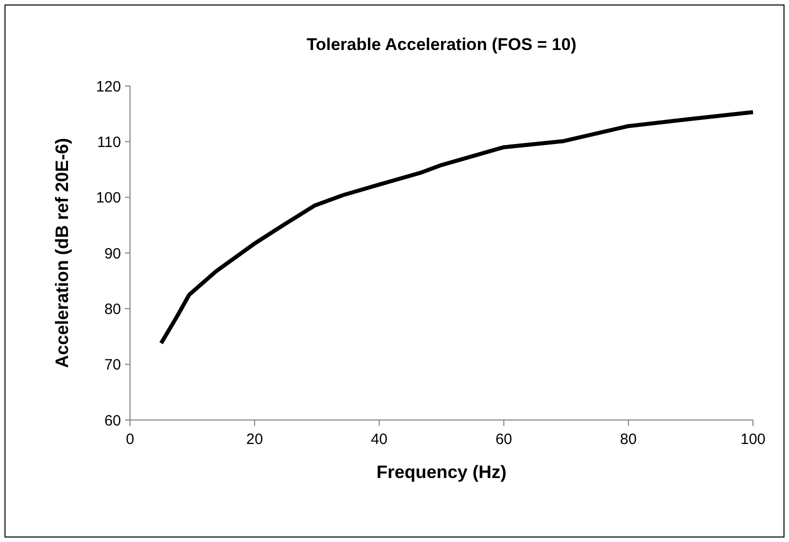 The image size is (789, 542). I want to click on y-axis-title: Acceleration (dB ref 20E-6), so click(62, 253).